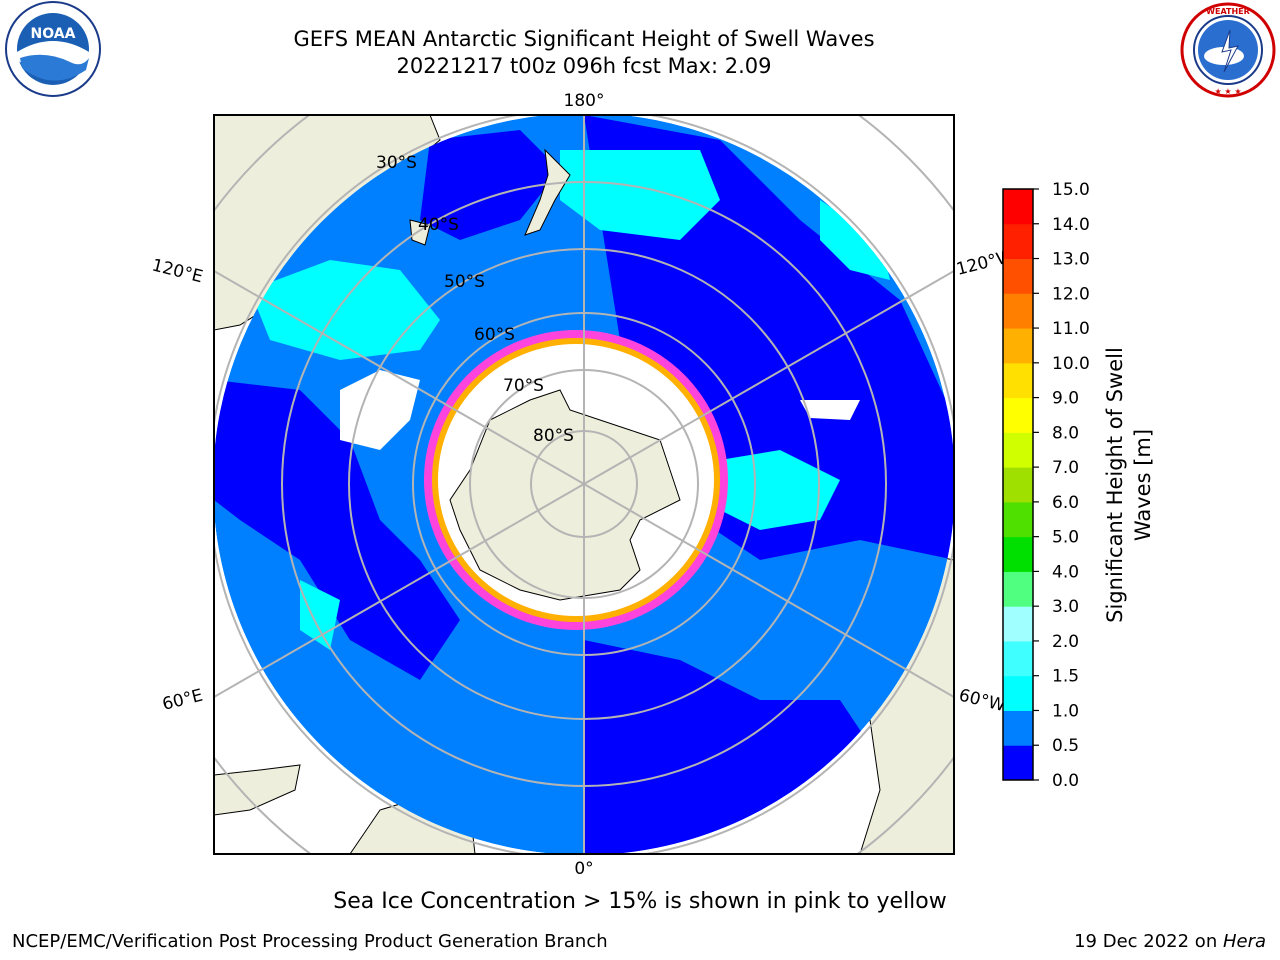 The height and width of the screenshot is (960, 1280). Describe the element at coordinates (494, 335) in the screenshot. I see `parallel-label-60s: 60°S` at that location.